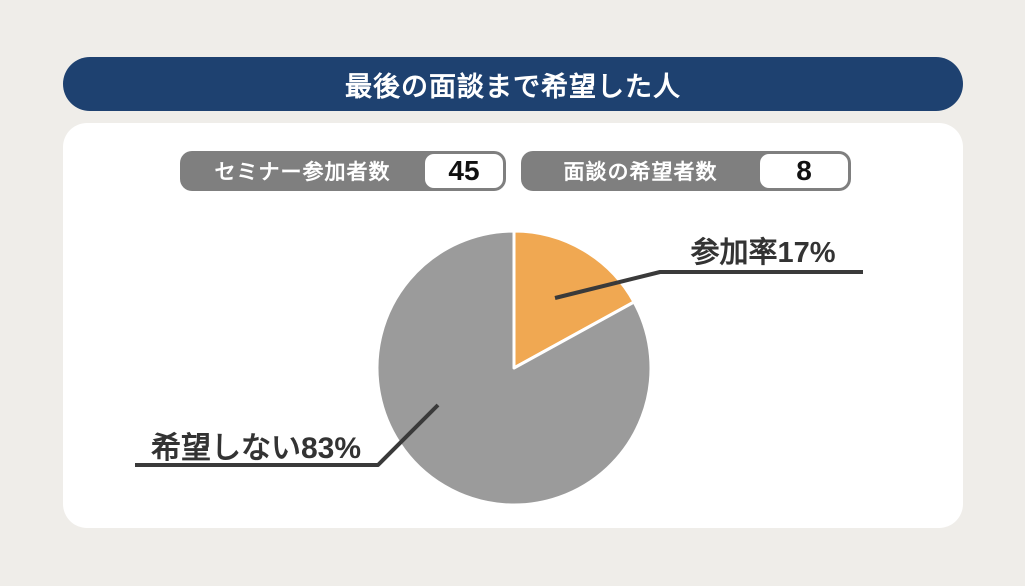 The image size is (1025, 586). I want to click on pie-label-participation: 参加率17%, so click(763, 253).